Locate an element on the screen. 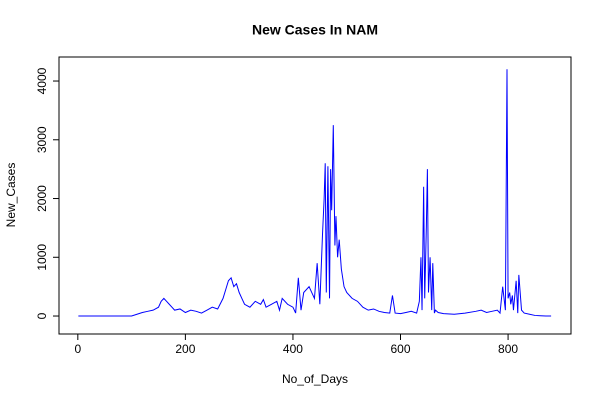 This screenshot has width=600, height=400. y-axis-title: New_Cases is located at coordinates (11, 195).